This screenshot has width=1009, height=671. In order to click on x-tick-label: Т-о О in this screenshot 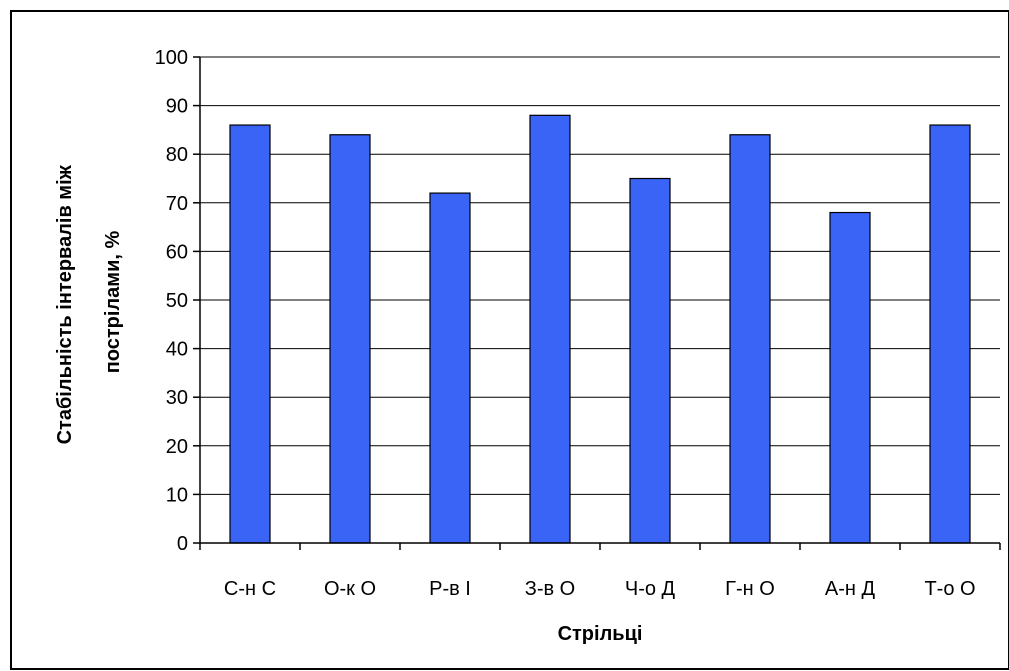, I will do `click(949, 589)`.